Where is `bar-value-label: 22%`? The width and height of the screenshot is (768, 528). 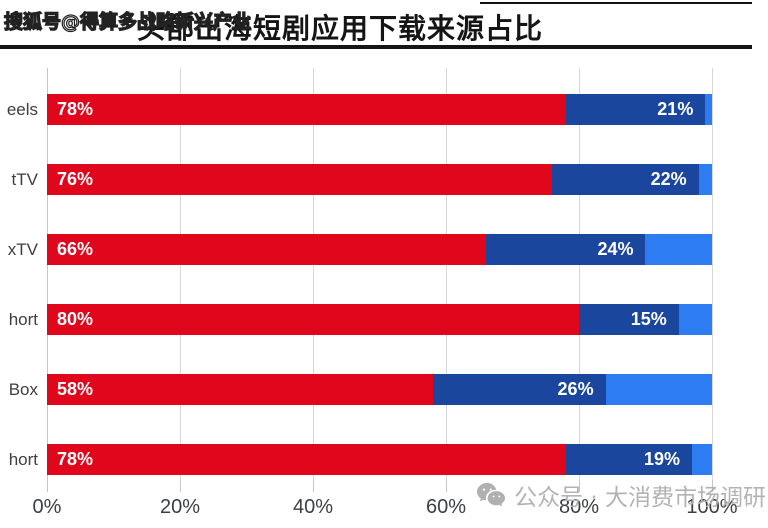
bar-value-label: 22% is located at coordinates (668, 179).